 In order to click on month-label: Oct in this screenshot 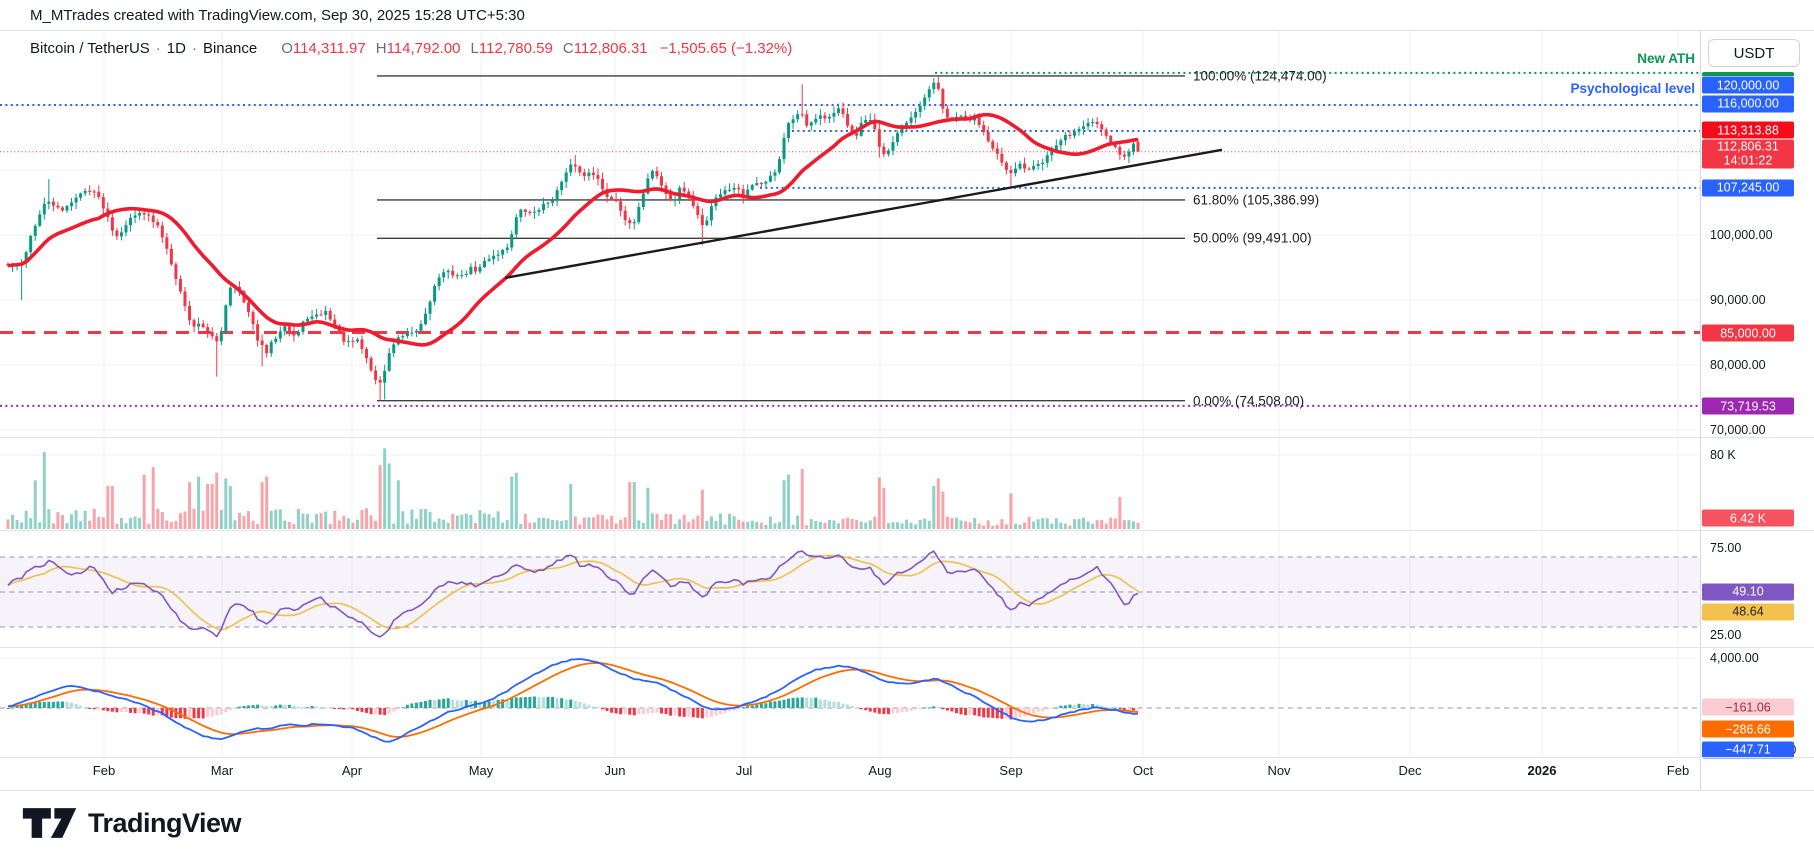, I will do `click(1143, 770)`.